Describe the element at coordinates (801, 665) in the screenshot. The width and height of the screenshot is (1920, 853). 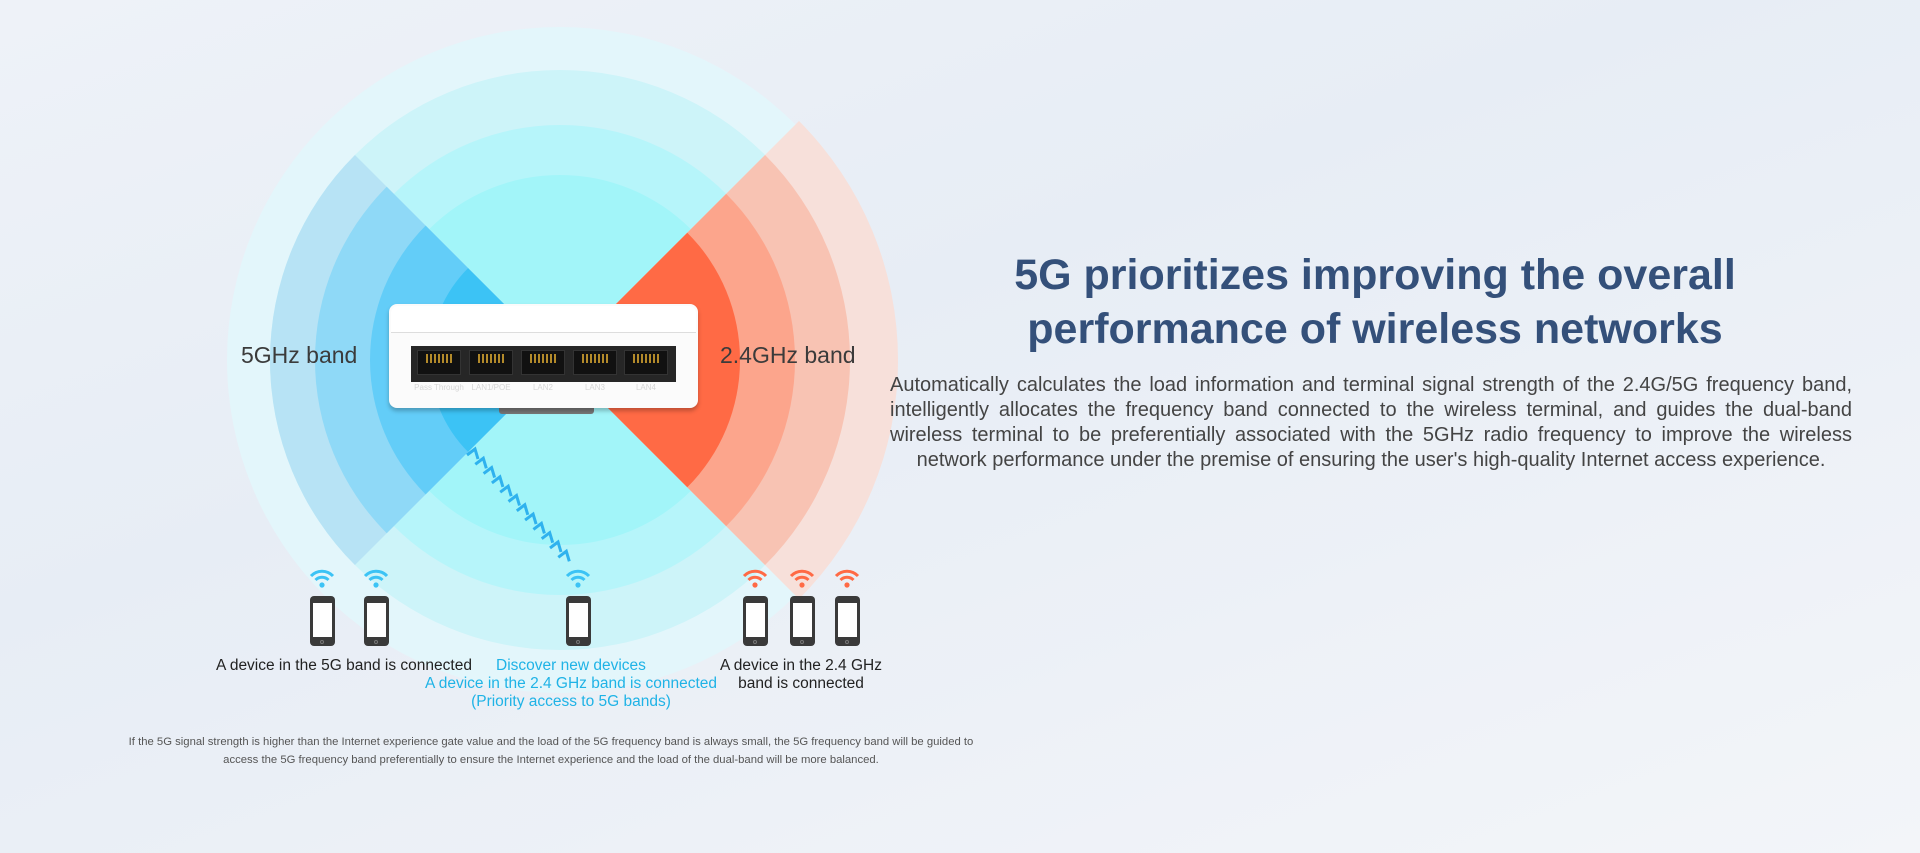
I see `caption-line: A device in the 2.4 GHz` at that location.